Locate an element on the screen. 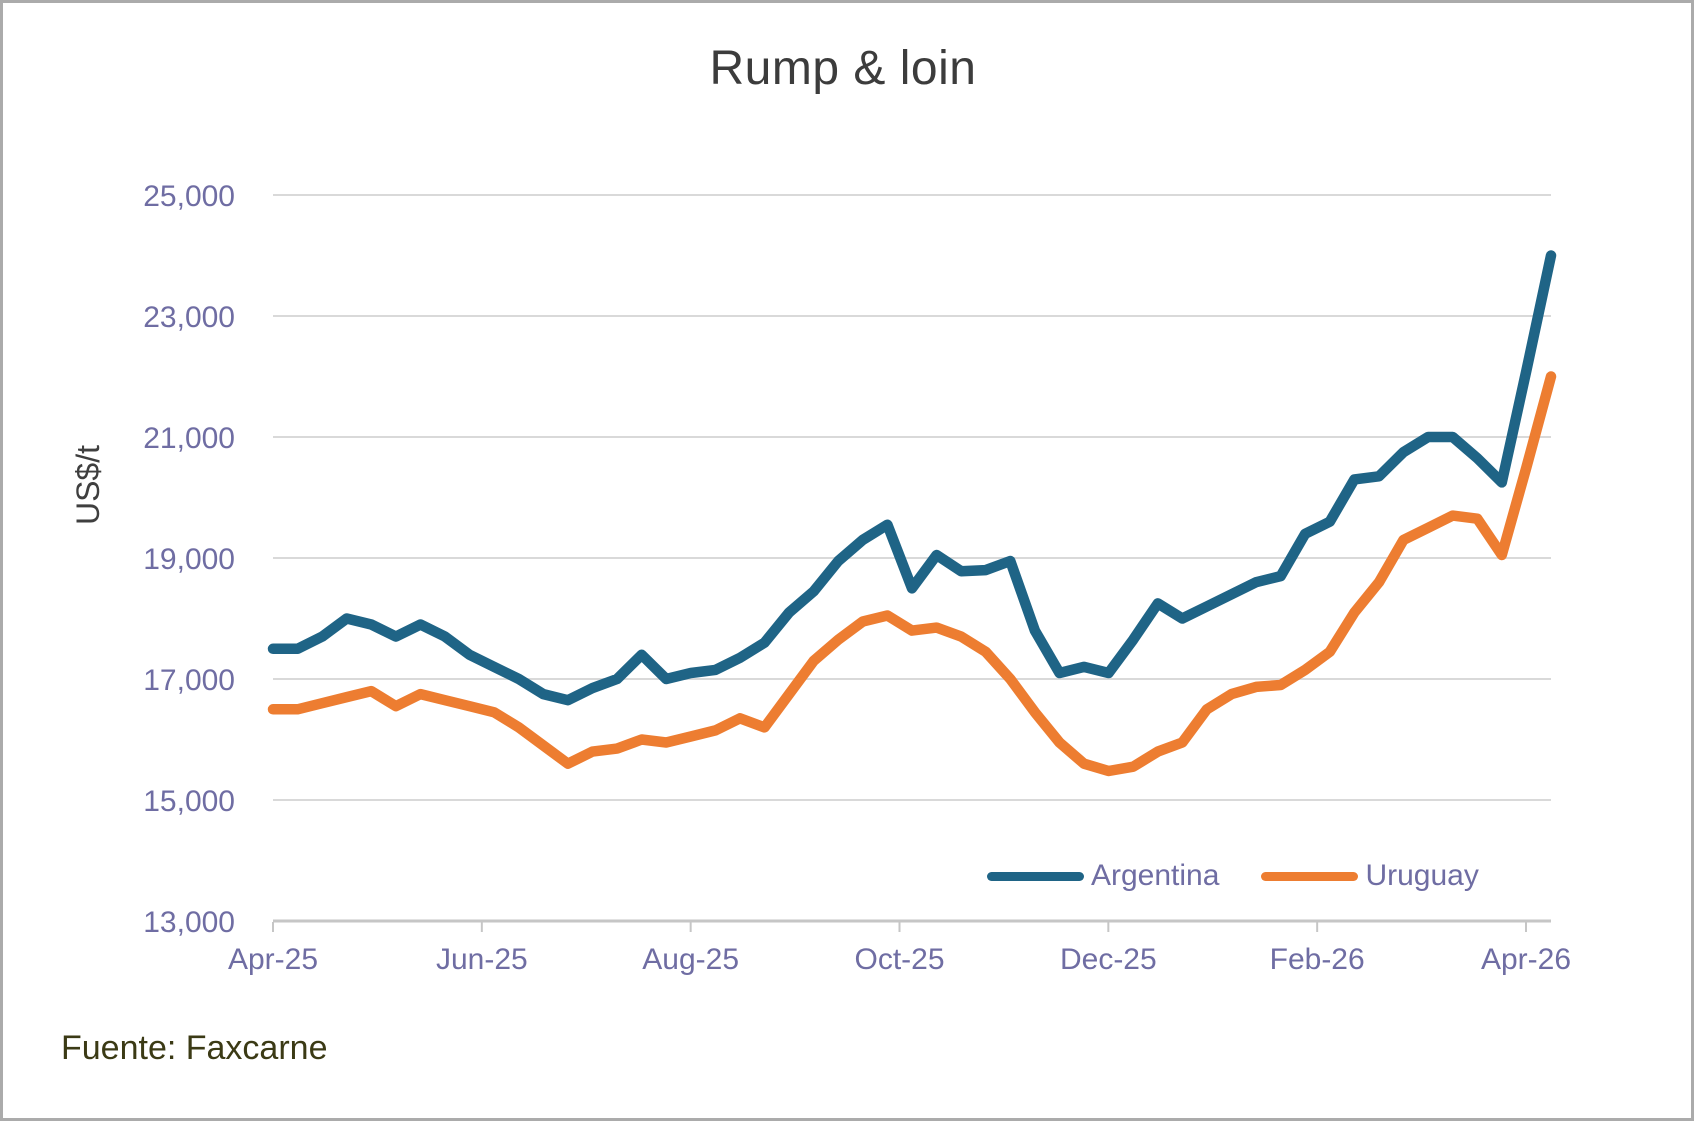  legend-swatch-uruguay is located at coordinates (1310, 876).